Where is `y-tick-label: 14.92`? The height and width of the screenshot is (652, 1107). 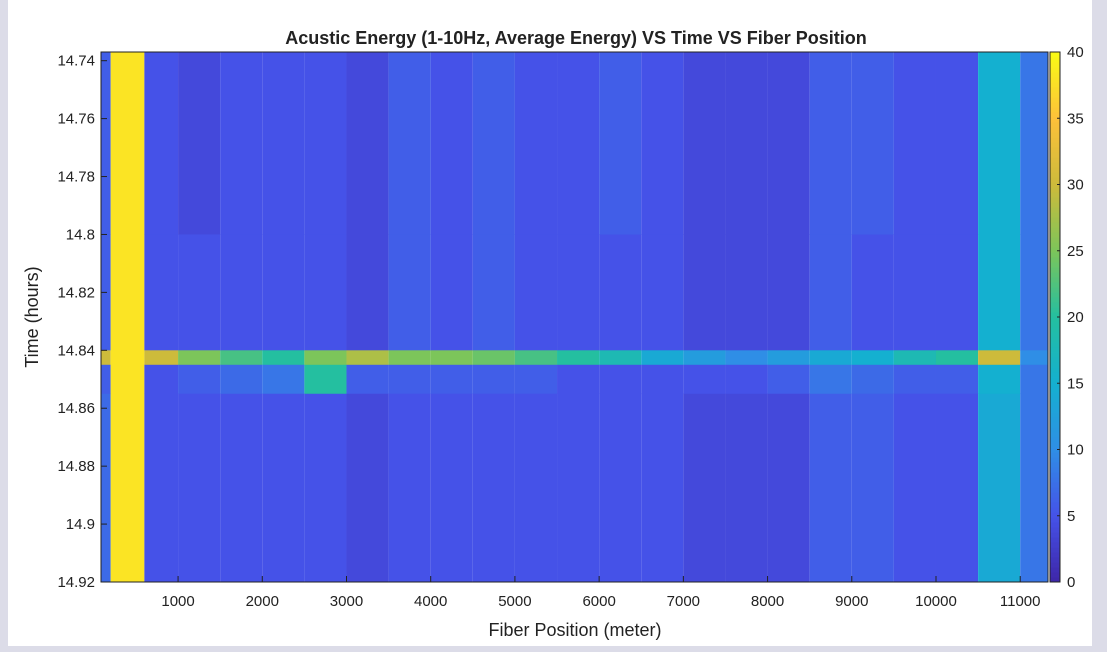 y-tick-label: 14.92 is located at coordinates (76, 582).